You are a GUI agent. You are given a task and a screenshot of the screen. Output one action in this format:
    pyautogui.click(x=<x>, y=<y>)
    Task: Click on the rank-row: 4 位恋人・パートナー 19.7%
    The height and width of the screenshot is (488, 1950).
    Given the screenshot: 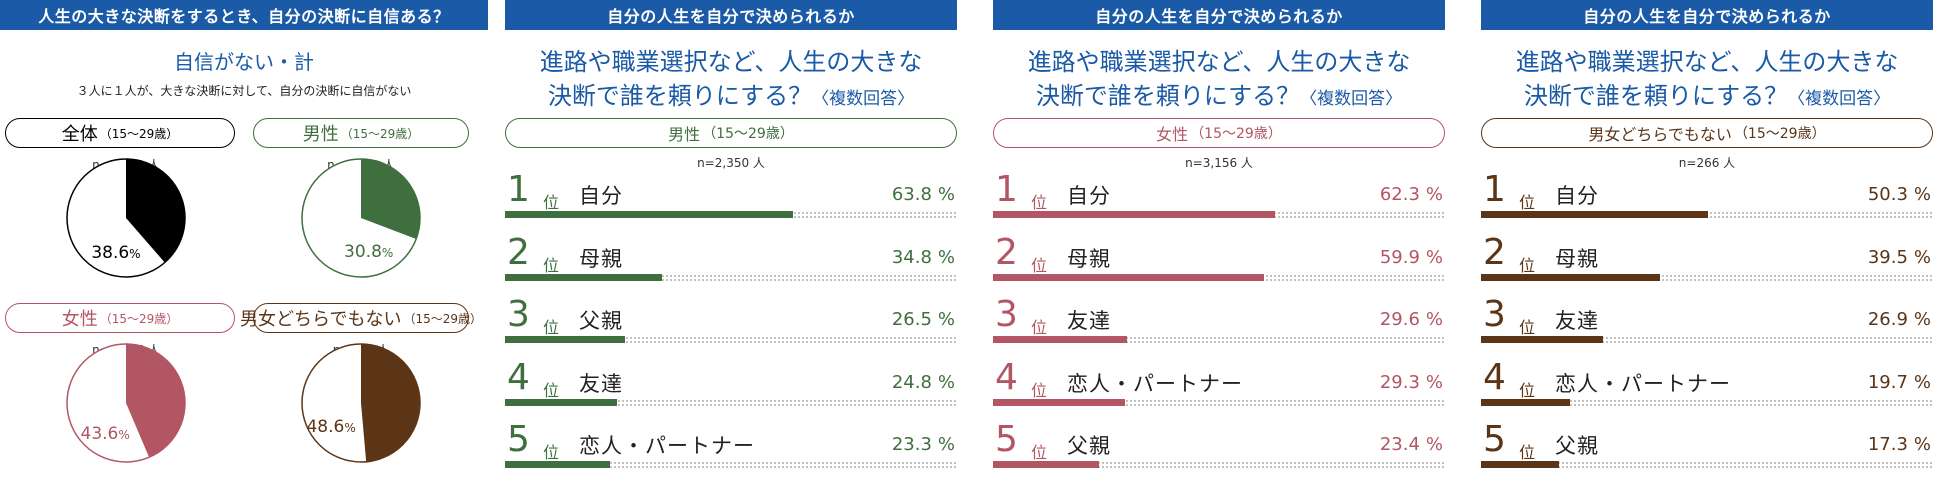 What is the action you would take?
    pyautogui.click(x=1707, y=381)
    